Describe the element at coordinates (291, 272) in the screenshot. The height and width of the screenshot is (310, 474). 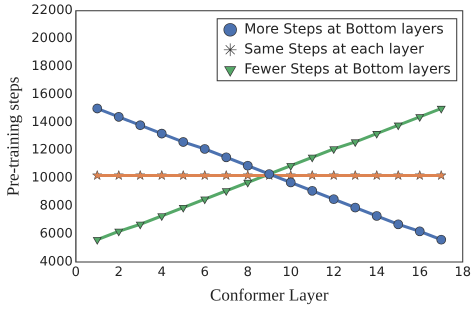
I see `x-tick-label: 10` at that location.